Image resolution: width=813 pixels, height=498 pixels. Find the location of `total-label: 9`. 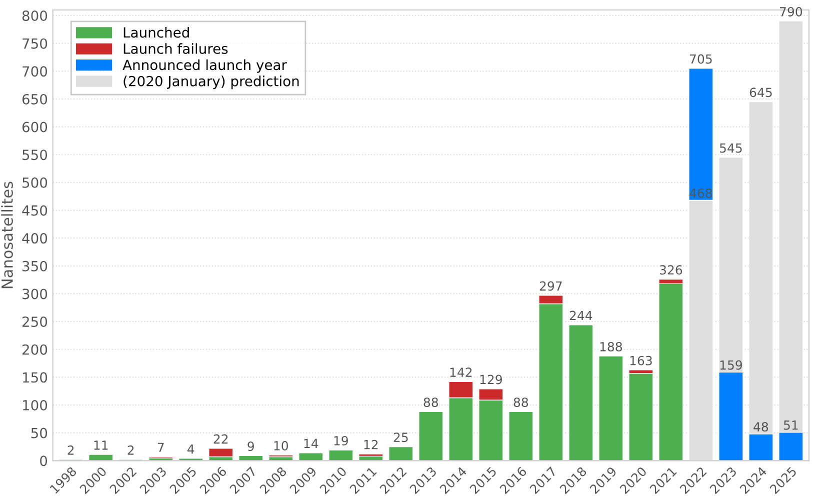

total-label: 9 is located at coordinates (251, 446).